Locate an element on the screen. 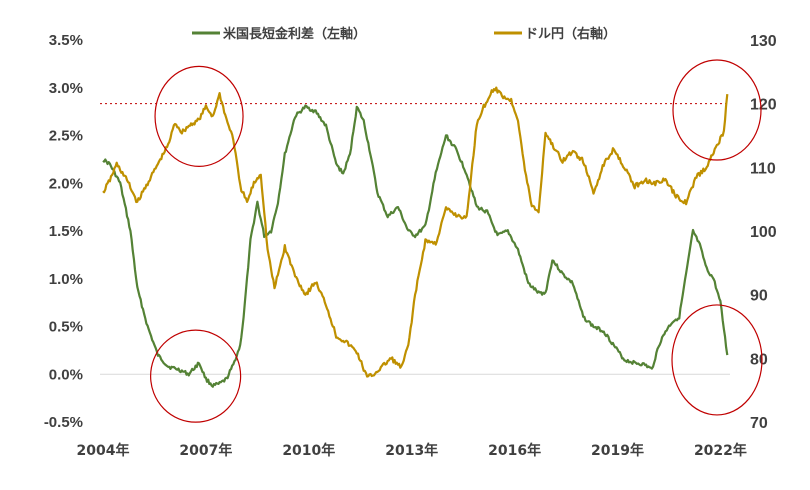 This screenshot has height=490, width=810. legend-item-usdjpy: ドル円（右軸） is located at coordinates (555, 34).